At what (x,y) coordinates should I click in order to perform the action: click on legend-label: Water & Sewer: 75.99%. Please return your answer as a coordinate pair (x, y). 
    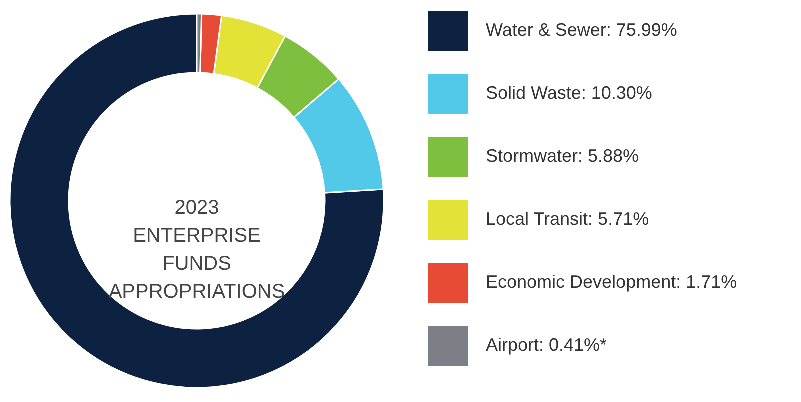
    Looking at the image, I should click on (582, 30).